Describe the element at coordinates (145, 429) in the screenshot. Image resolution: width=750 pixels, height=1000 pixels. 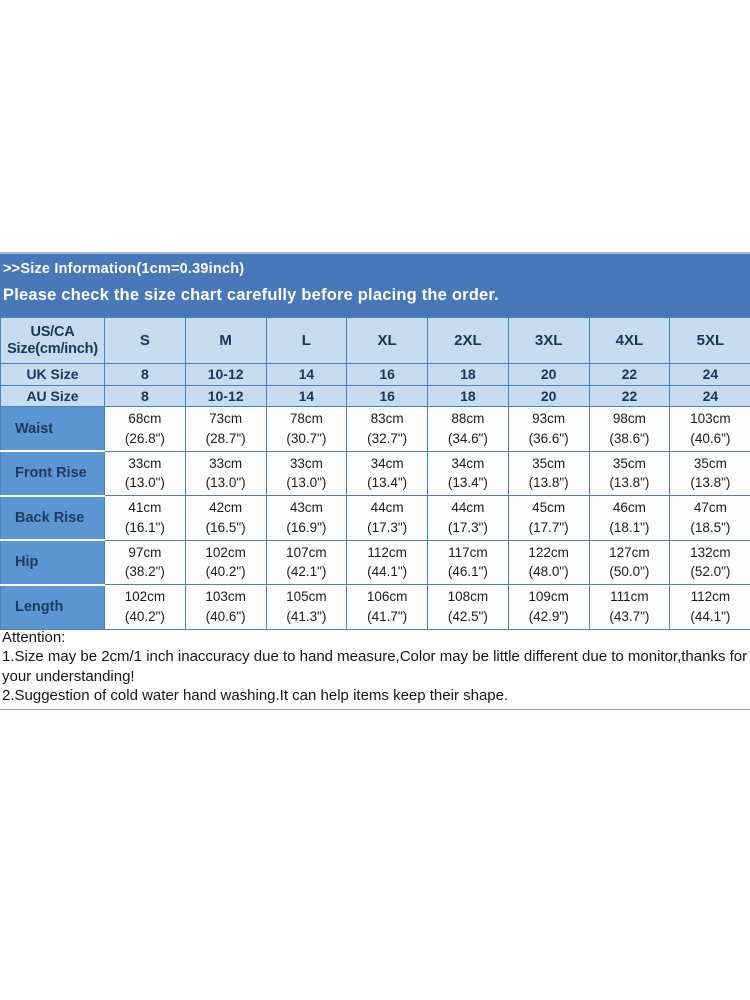
I see `measurement-cell: 68cm (26.8")` at that location.